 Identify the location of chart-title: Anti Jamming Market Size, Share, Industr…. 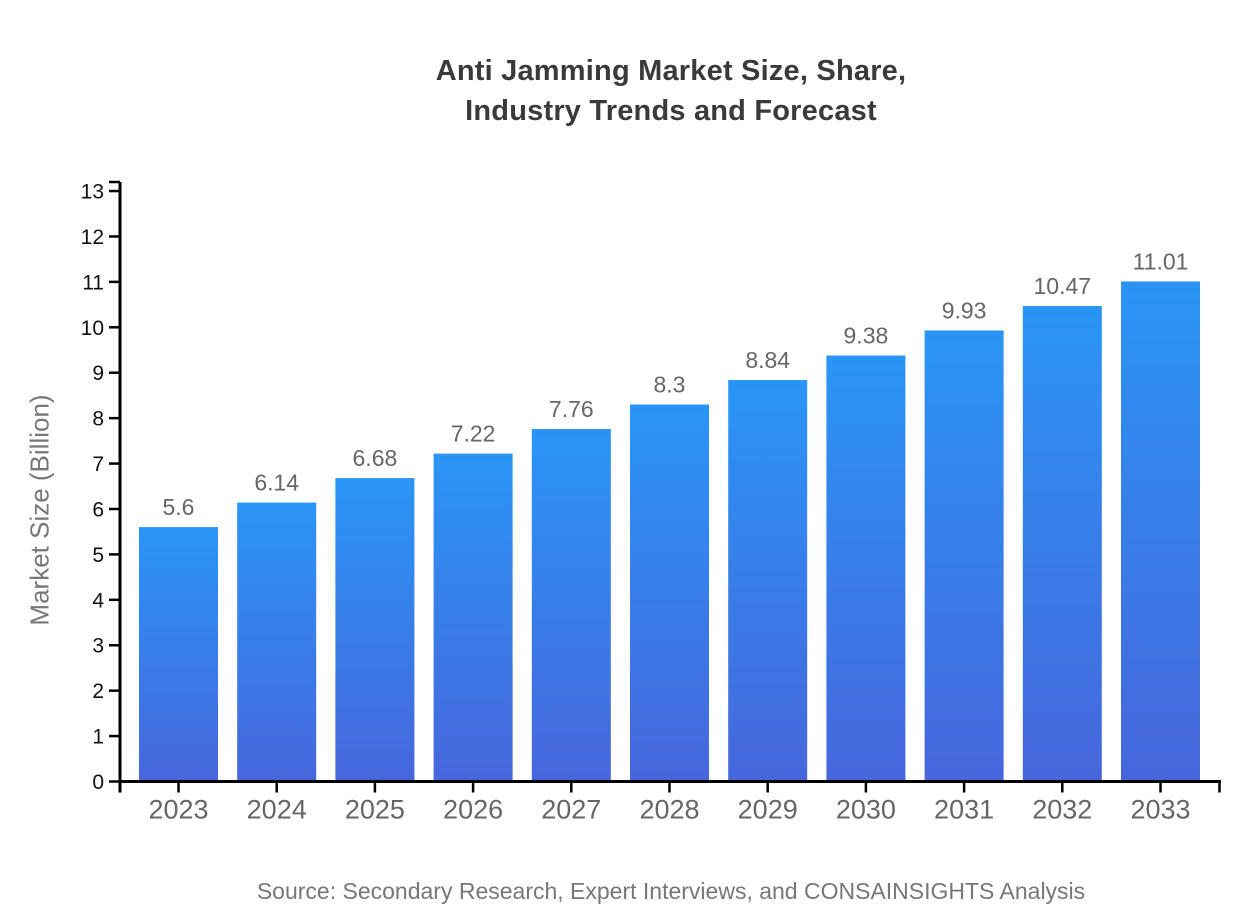
(671, 91).